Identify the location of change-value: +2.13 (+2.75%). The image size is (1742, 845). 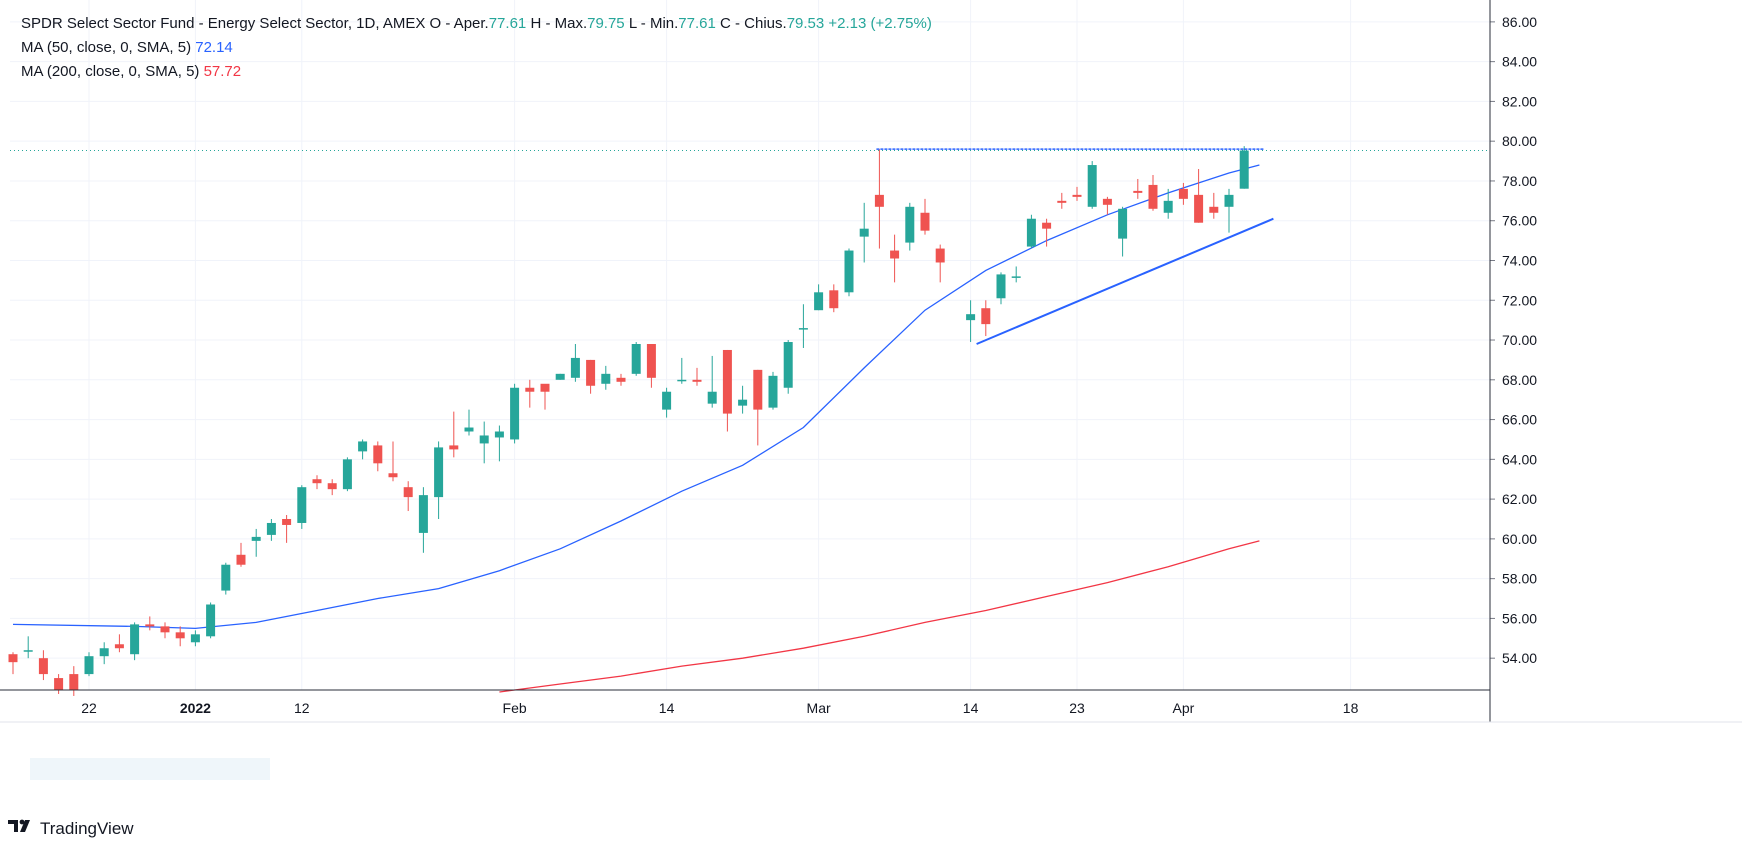
(880, 23).